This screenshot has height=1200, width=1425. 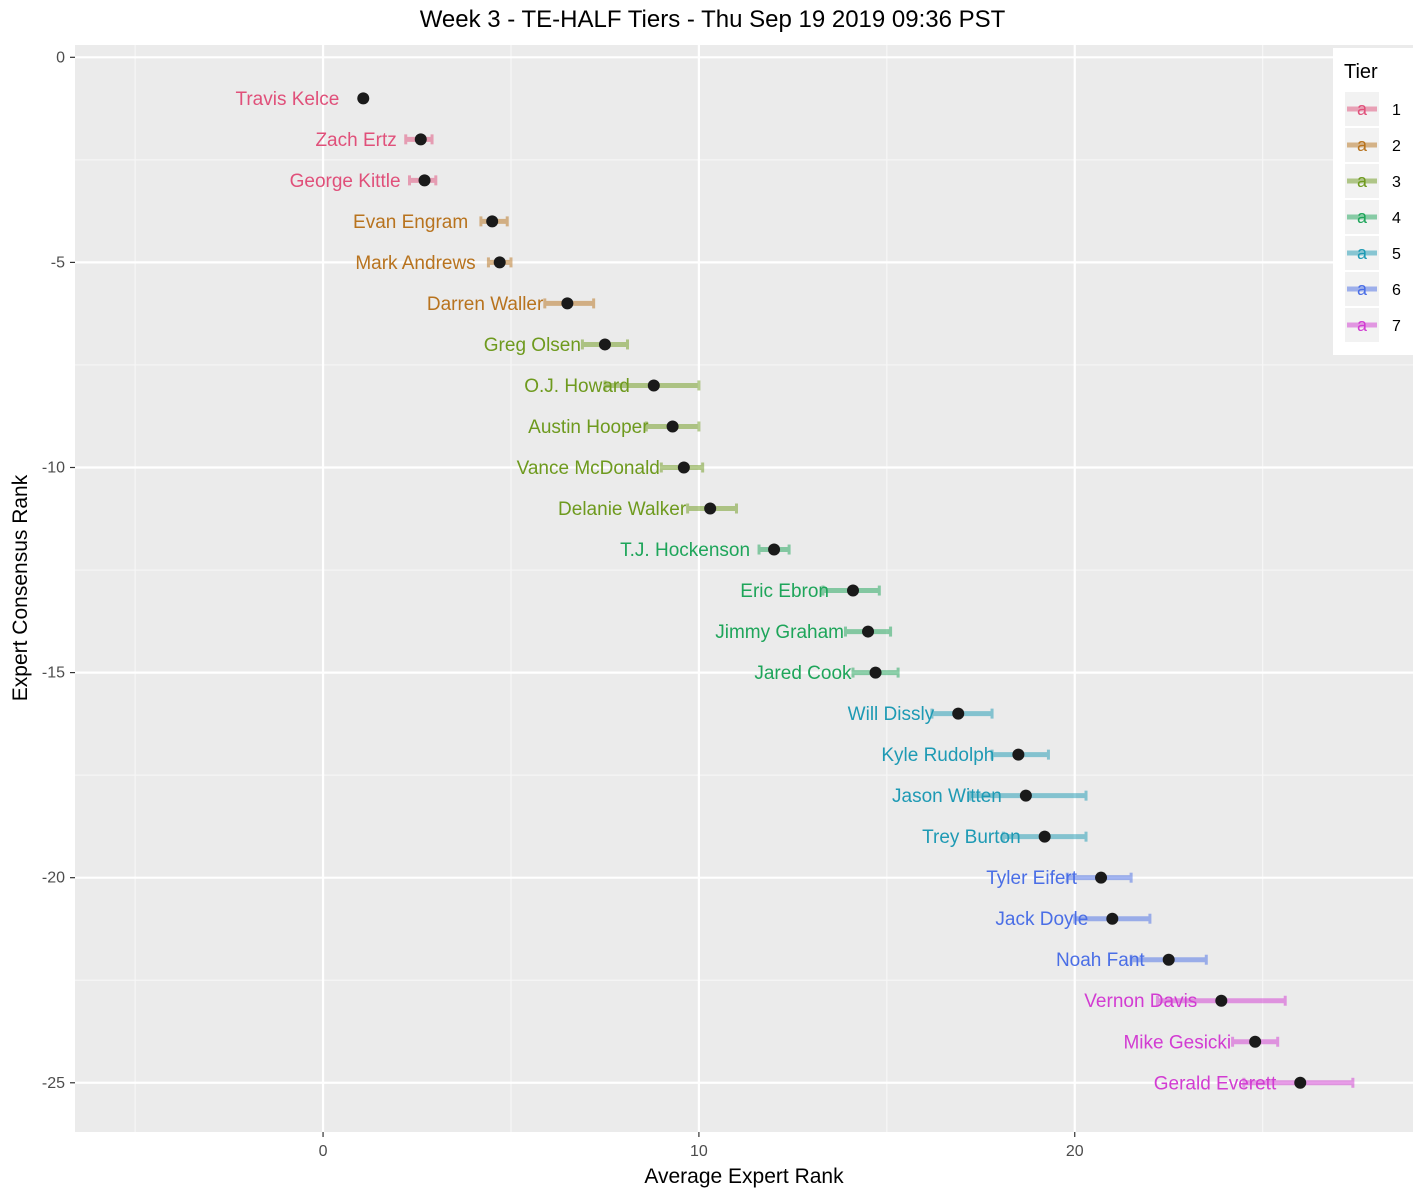 What do you see at coordinates (588, 468) in the screenshot?
I see `point-label: Vance McDonald` at bounding box center [588, 468].